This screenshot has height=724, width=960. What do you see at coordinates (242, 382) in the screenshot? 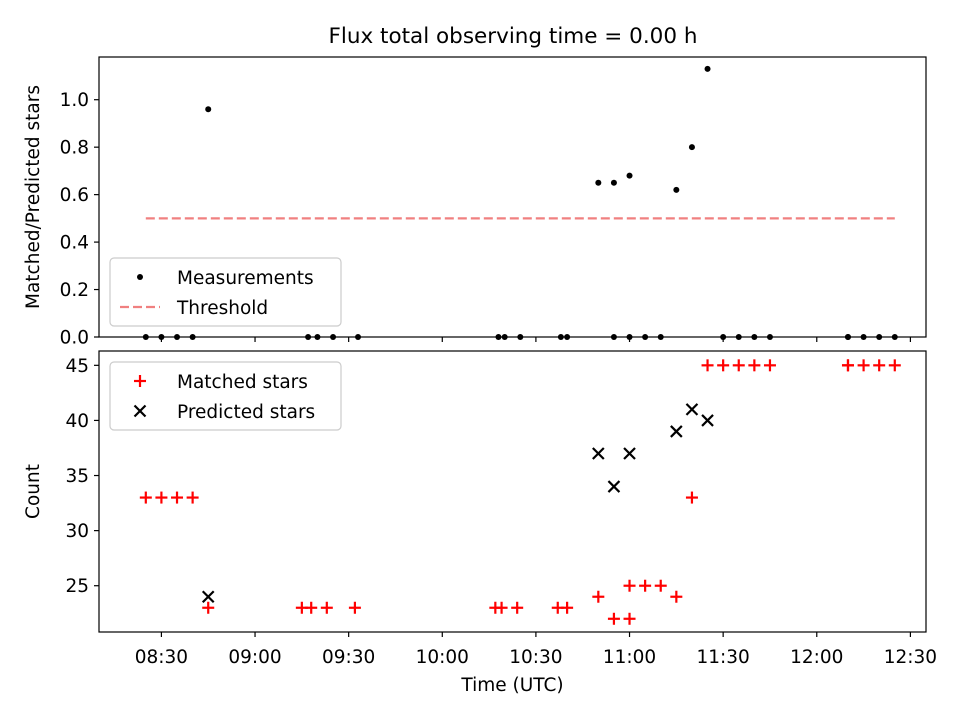
I see `legend-label: Matched stars` at bounding box center [242, 382].